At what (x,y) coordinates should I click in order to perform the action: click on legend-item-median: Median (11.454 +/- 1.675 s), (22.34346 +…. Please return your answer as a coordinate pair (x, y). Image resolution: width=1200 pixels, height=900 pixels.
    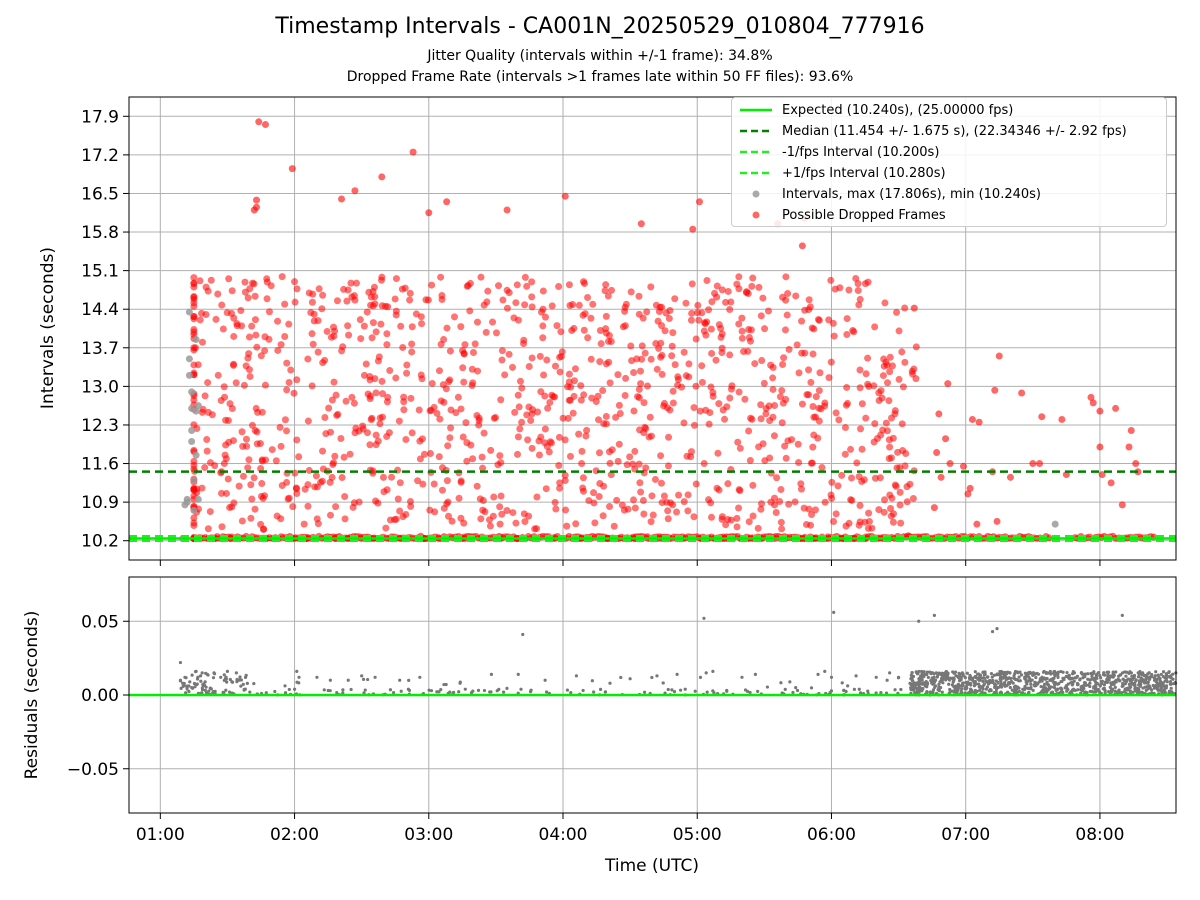
    Looking at the image, I should click on (933, 131).